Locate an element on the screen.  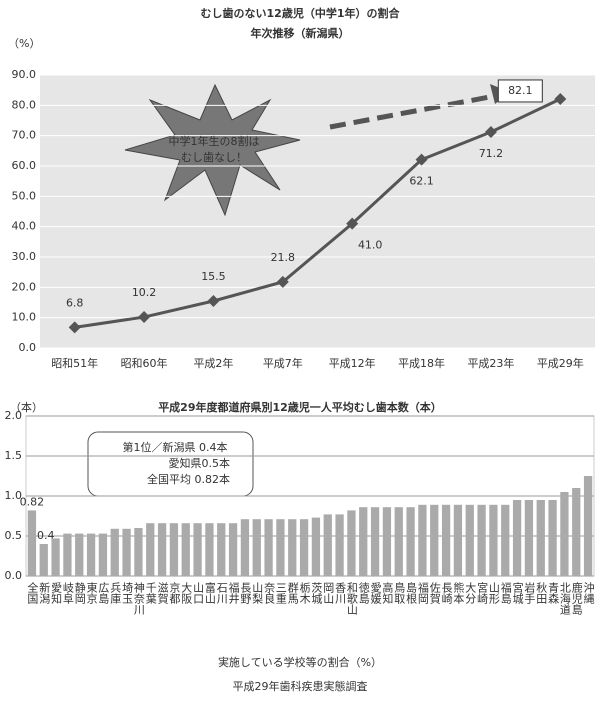
x-tick-label: 福島 is located at coordinates (505, 593).